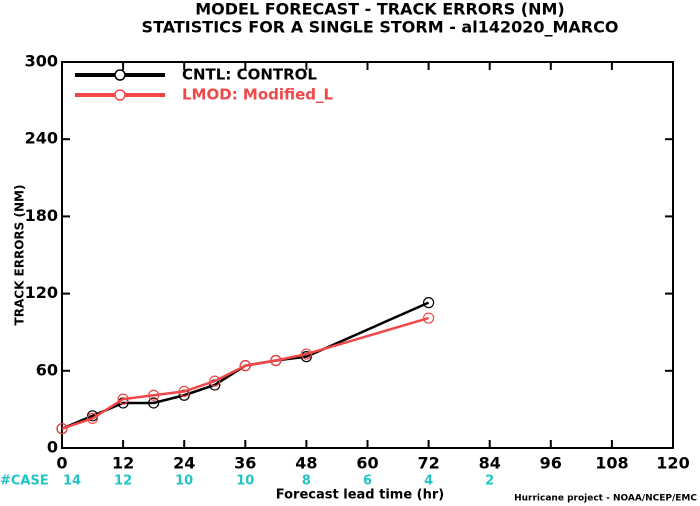 This screenshot has width=700, height=506. What do you see at coordinates (428, 481) in the screenshot?
I see `case-count: 4` at bounding box center [428, 481].